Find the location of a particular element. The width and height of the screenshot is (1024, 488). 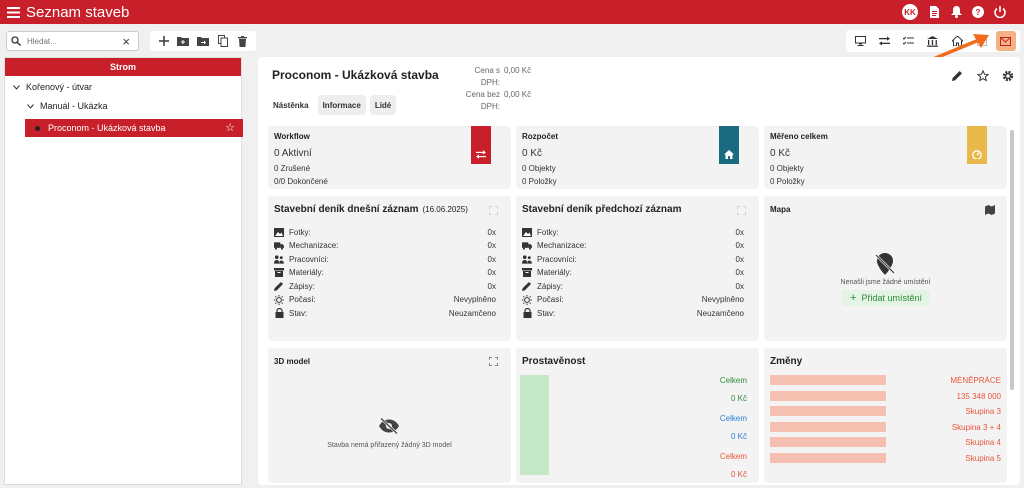

search-icon is located at coordinates (16, 41).